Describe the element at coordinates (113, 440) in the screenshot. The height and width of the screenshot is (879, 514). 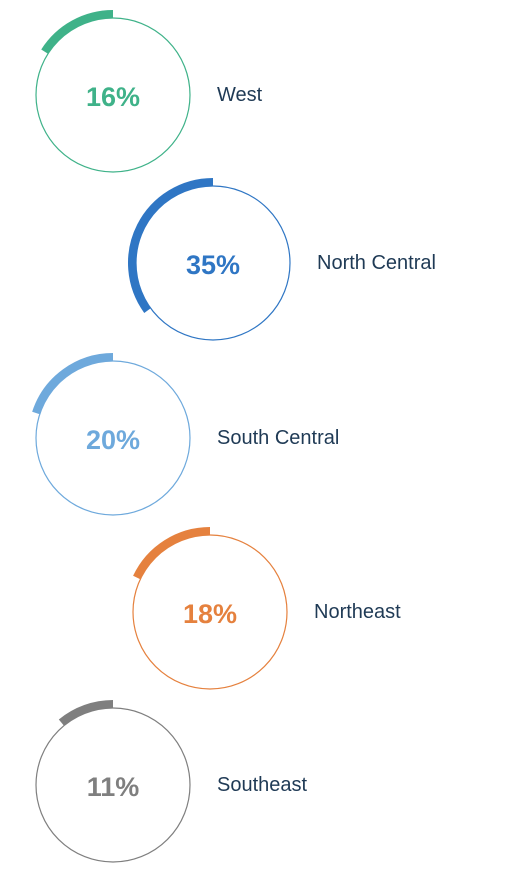
I see `value-label: 20%` at that location.